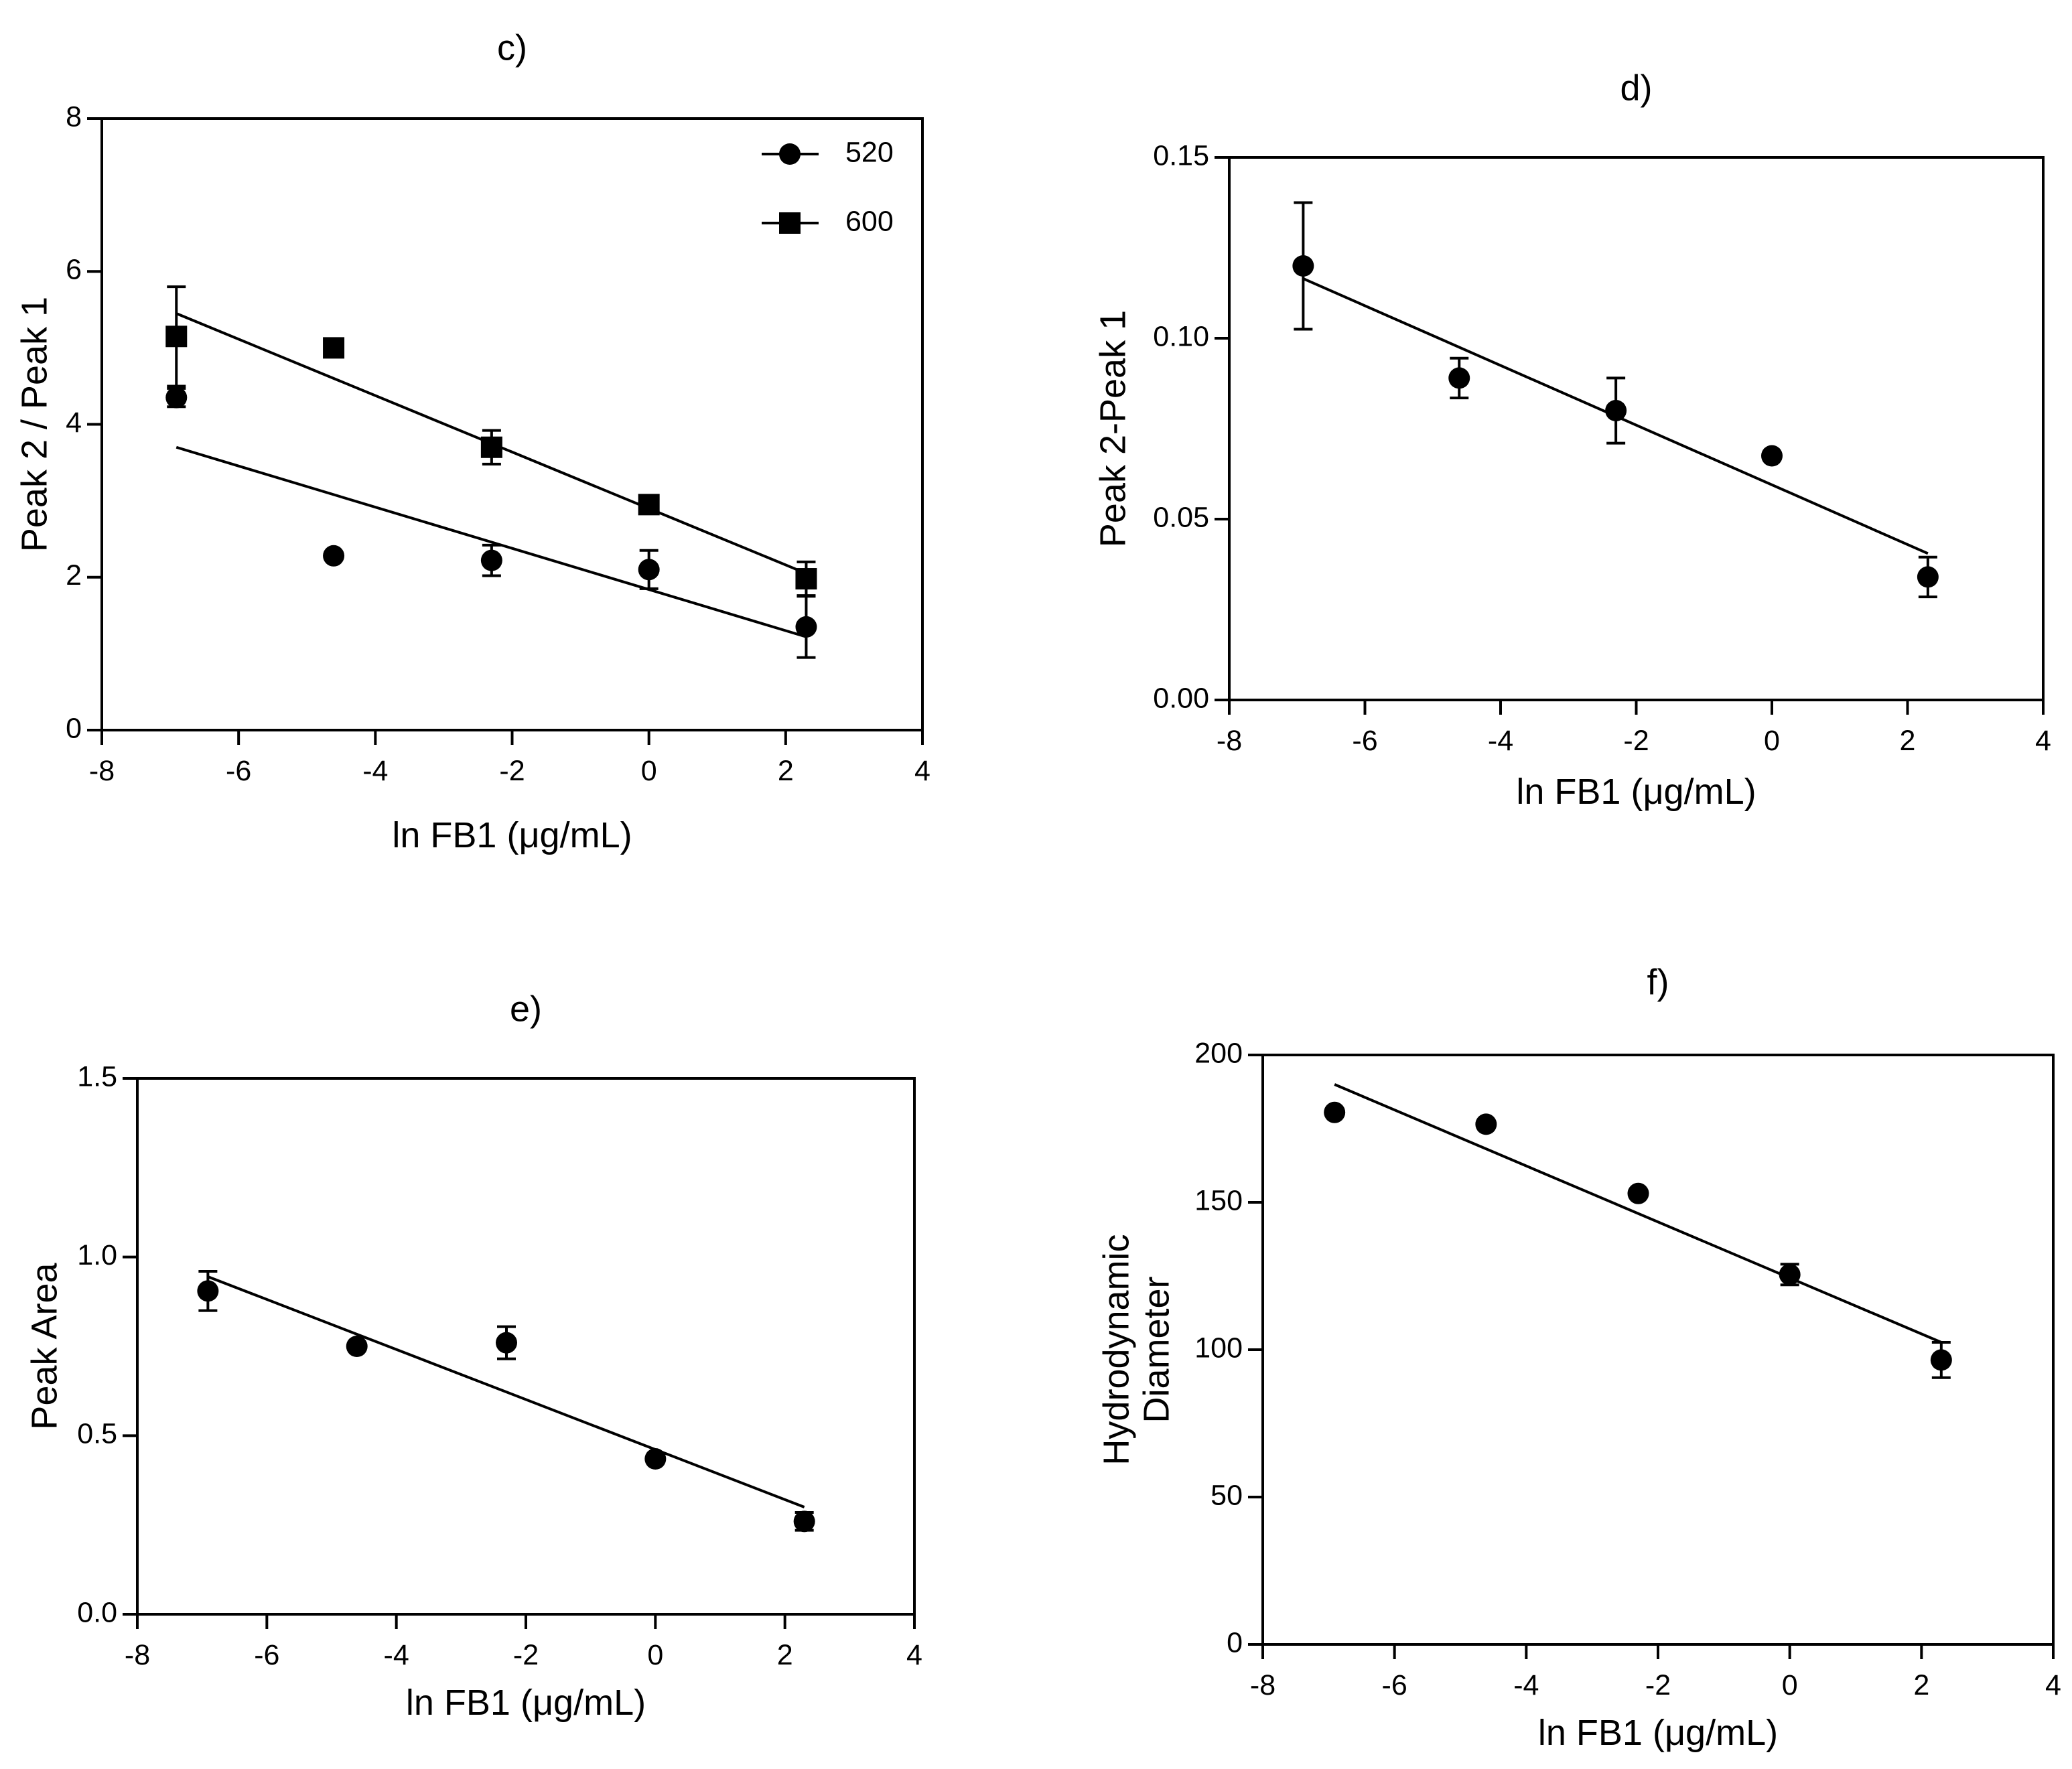 This screenshot has width=2072, height=1769. Describe the element at coordinates (828, 221) in the screenshot. I see `legend-item-600: 600` at that location.